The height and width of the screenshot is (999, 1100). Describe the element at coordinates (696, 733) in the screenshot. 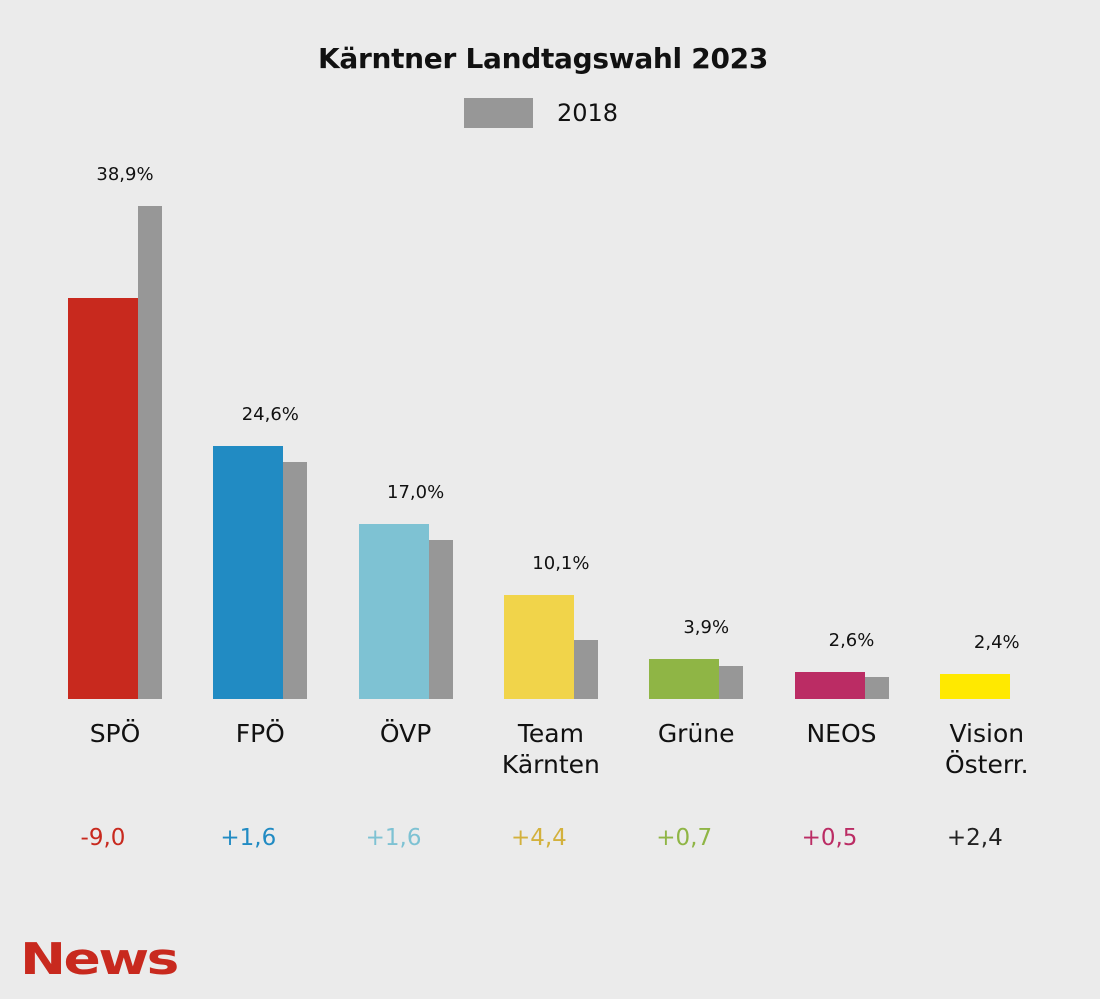

I see `category-label: Grüne` at that location.